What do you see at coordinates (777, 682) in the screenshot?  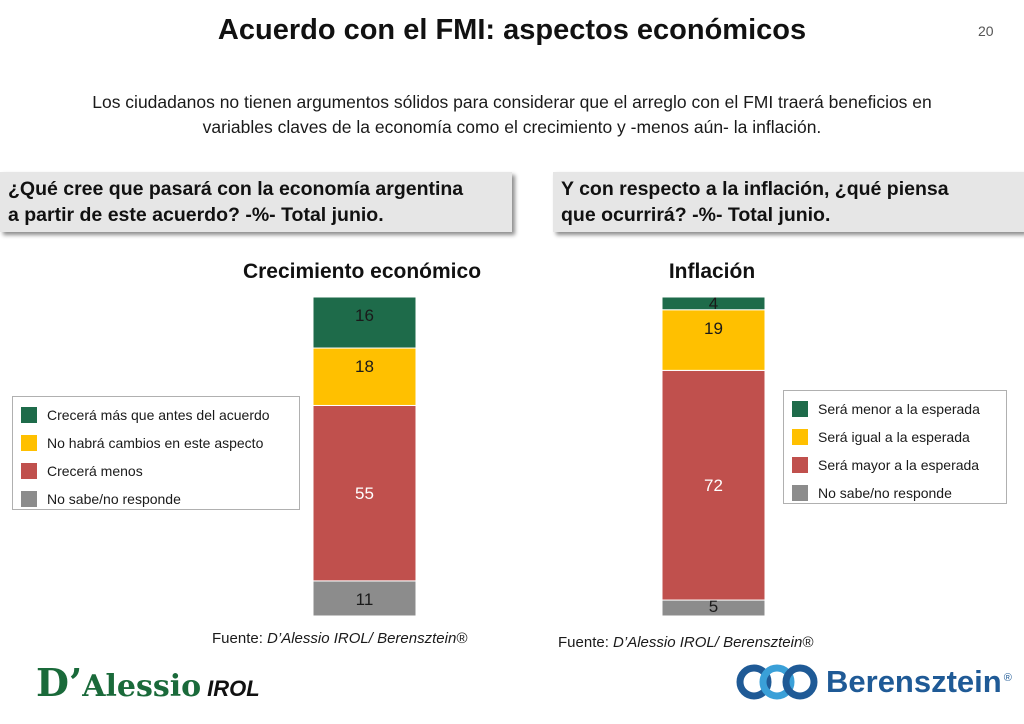 I see `berensztein-mark-icon` at bounding box center [777, 682].